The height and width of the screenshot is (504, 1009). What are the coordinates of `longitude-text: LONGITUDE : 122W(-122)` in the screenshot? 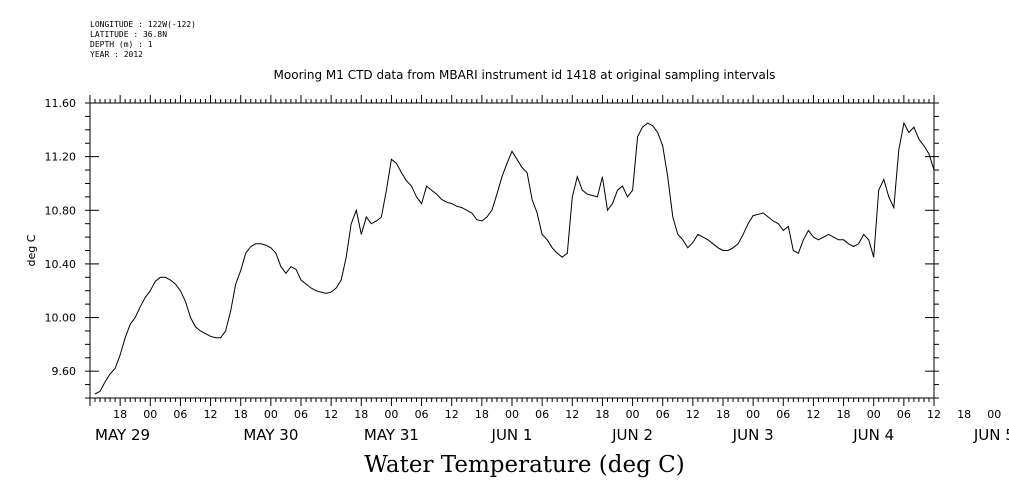 It's located at (143, 24).